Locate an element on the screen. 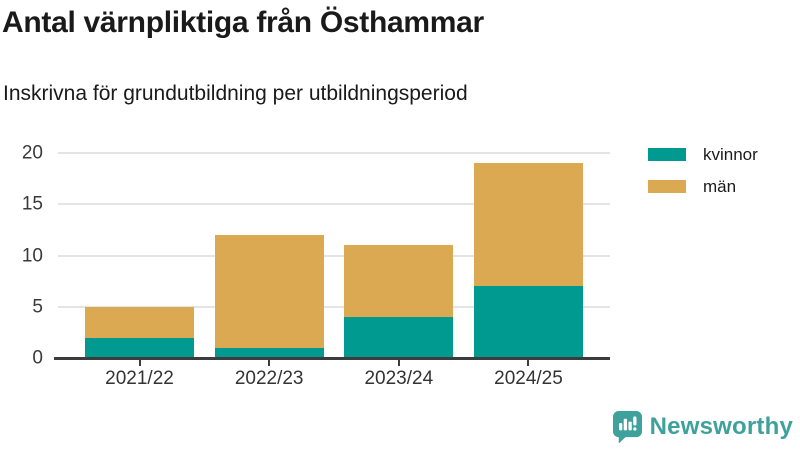  x-cell-2023-24: 2023/24 is located at coordinates (398, 374).